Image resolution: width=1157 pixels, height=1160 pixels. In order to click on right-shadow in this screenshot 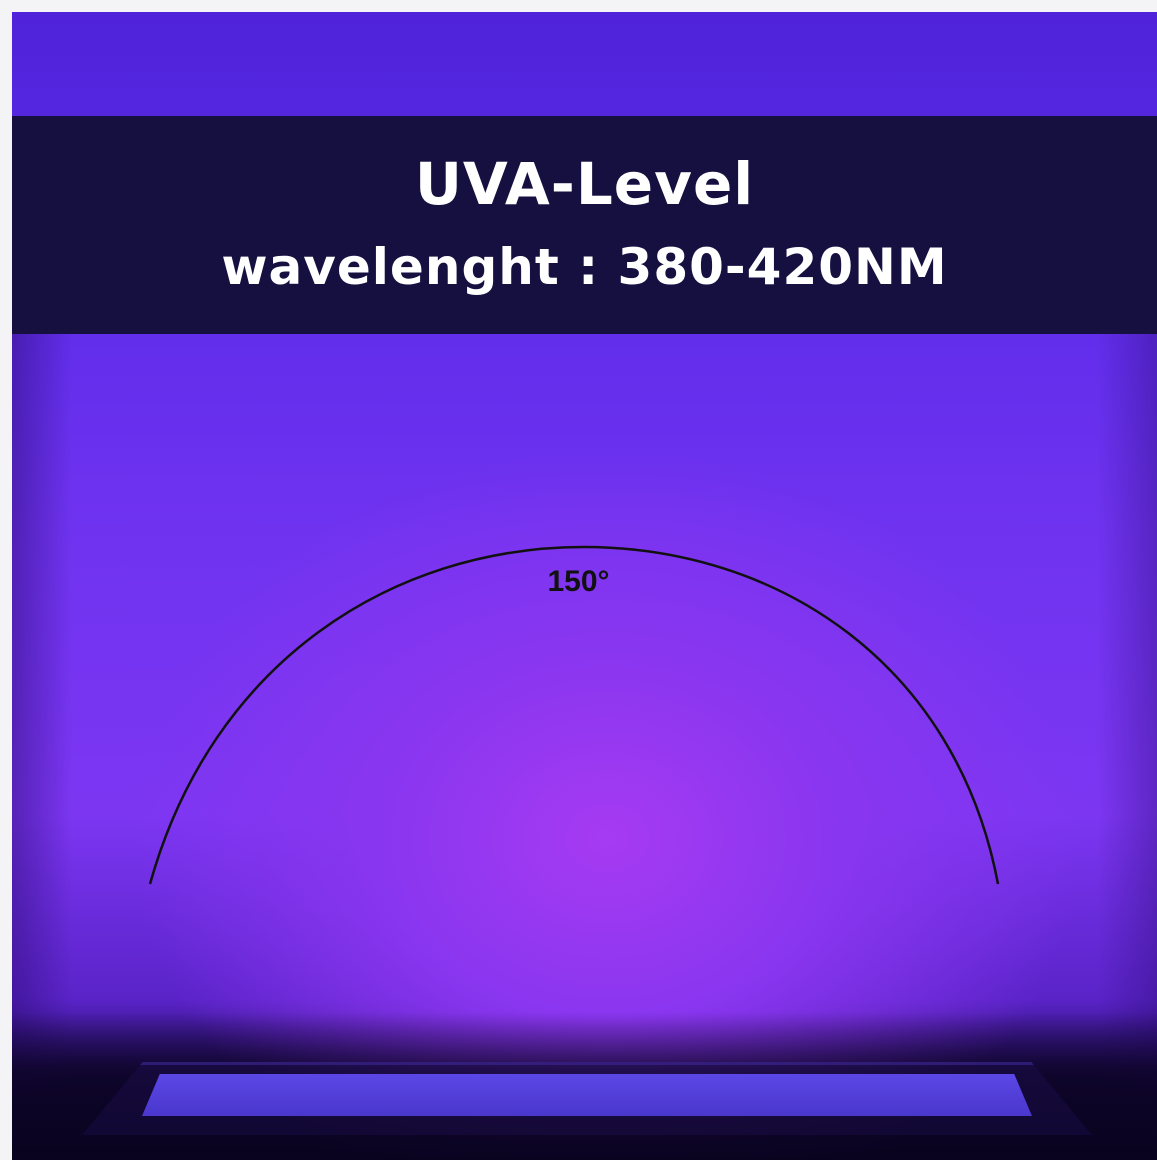, I will do `click(1127, 712)`.